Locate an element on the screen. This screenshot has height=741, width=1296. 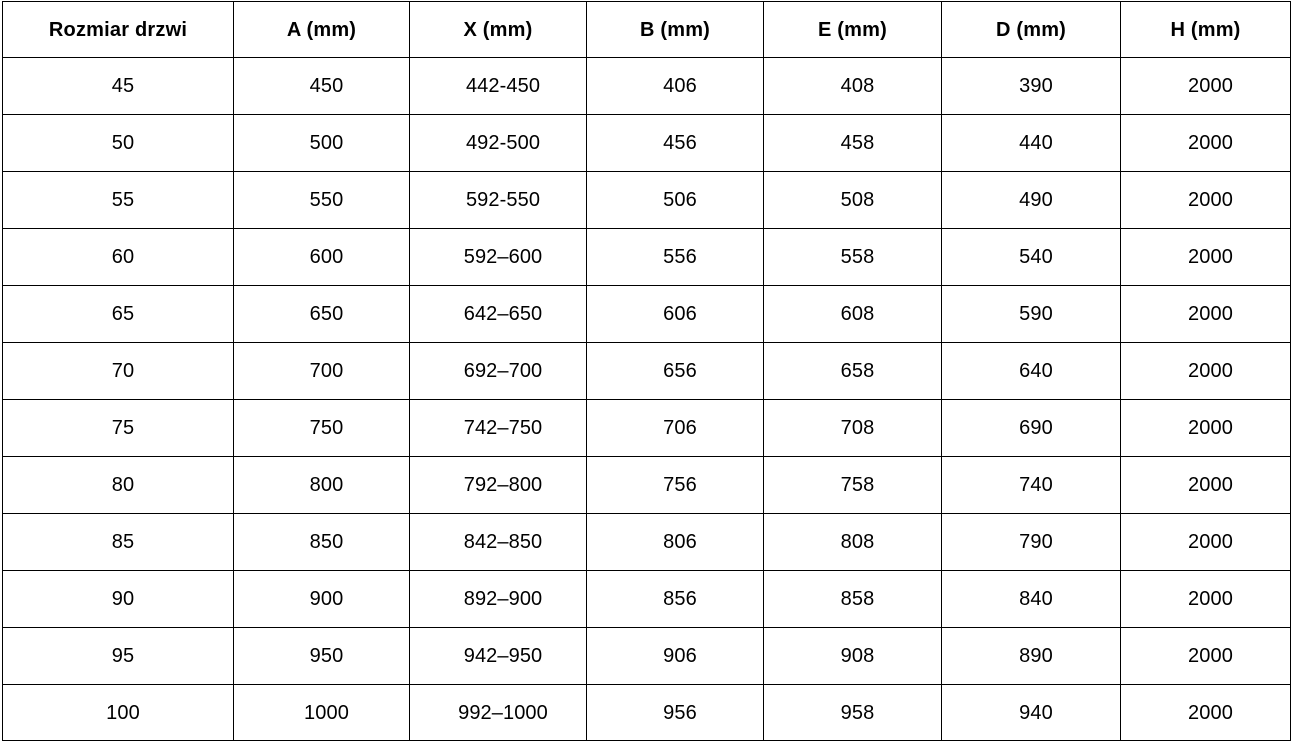
cell-rozmiar-drzwi: 85 is located at coordinates (118, 542).